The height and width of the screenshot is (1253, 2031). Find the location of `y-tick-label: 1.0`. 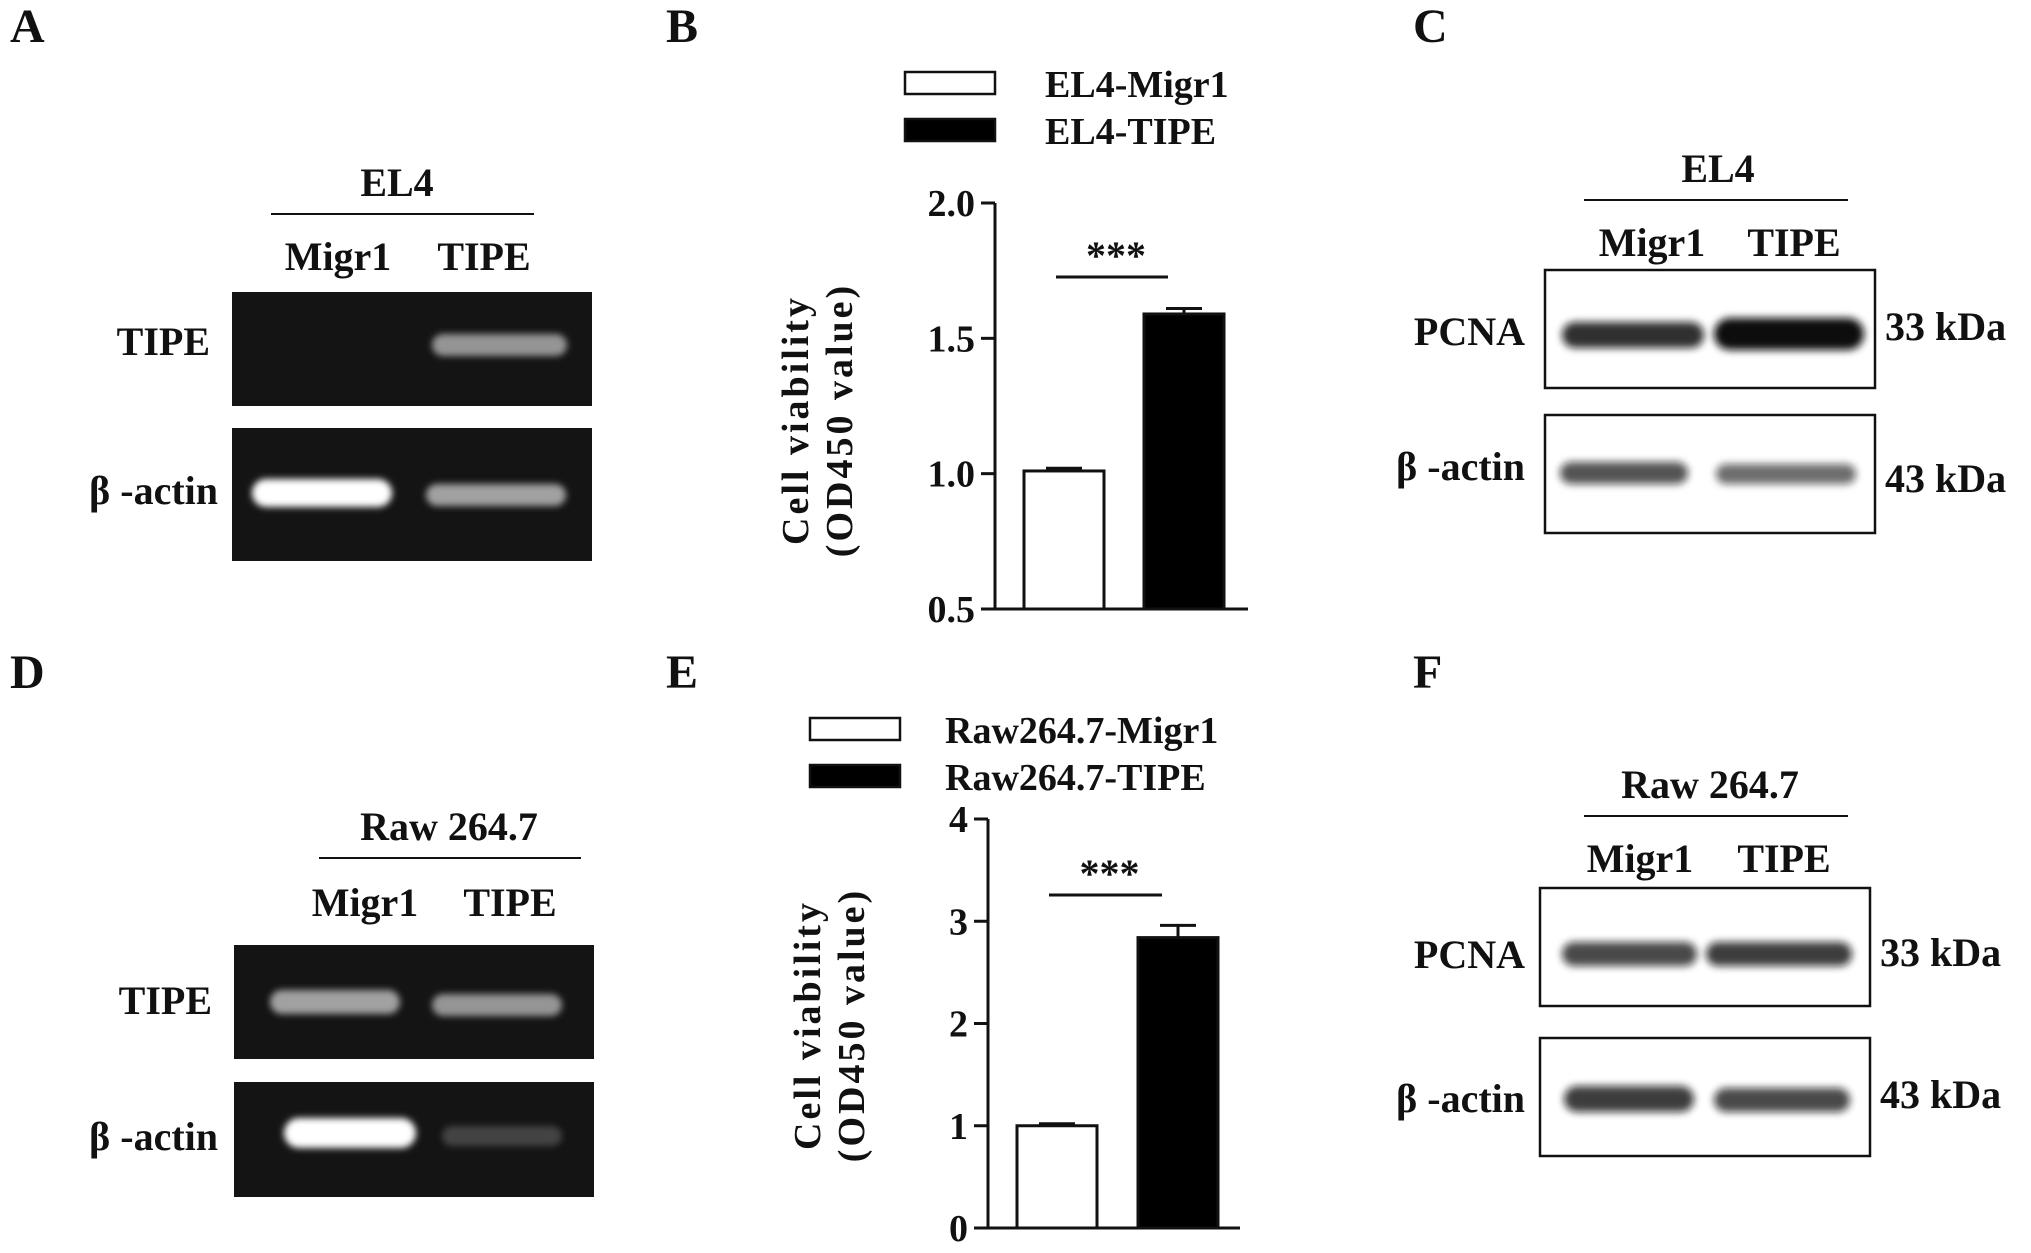

y-tick-label: 1.0 is located at coordinates (952, 475).